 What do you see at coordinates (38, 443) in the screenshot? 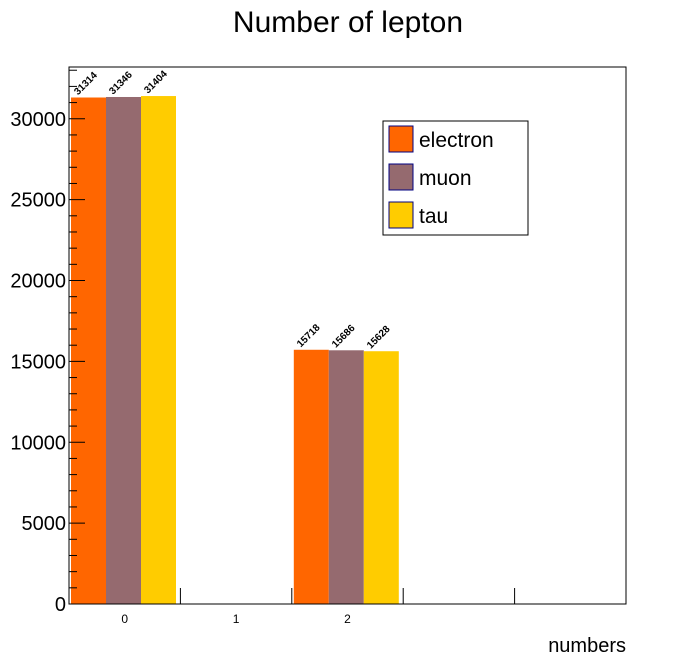
I see `y-tick-label: 10000` at bounding box center [38, 443].